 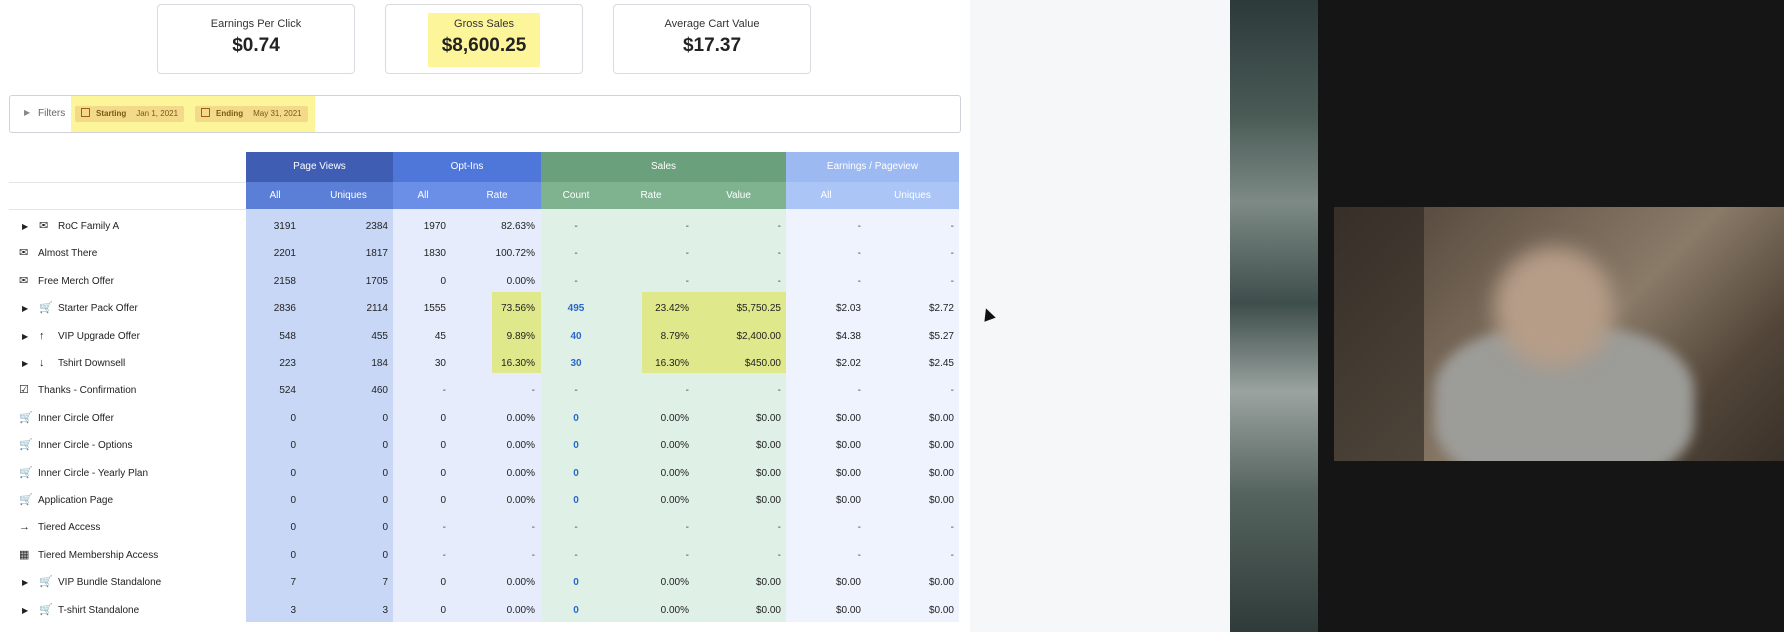 I want to click on starting-date-chip: Starting Jan 1, 2021, so click(x=130, y=114).